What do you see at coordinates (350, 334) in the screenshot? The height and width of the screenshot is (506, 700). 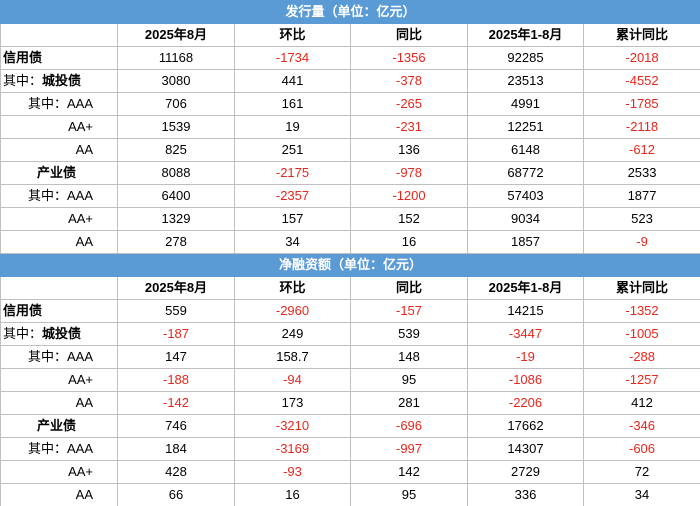 I see `table-row: 其中：城投债 -187 249 539 -3447 -1005` at bounding box center [350, 334].